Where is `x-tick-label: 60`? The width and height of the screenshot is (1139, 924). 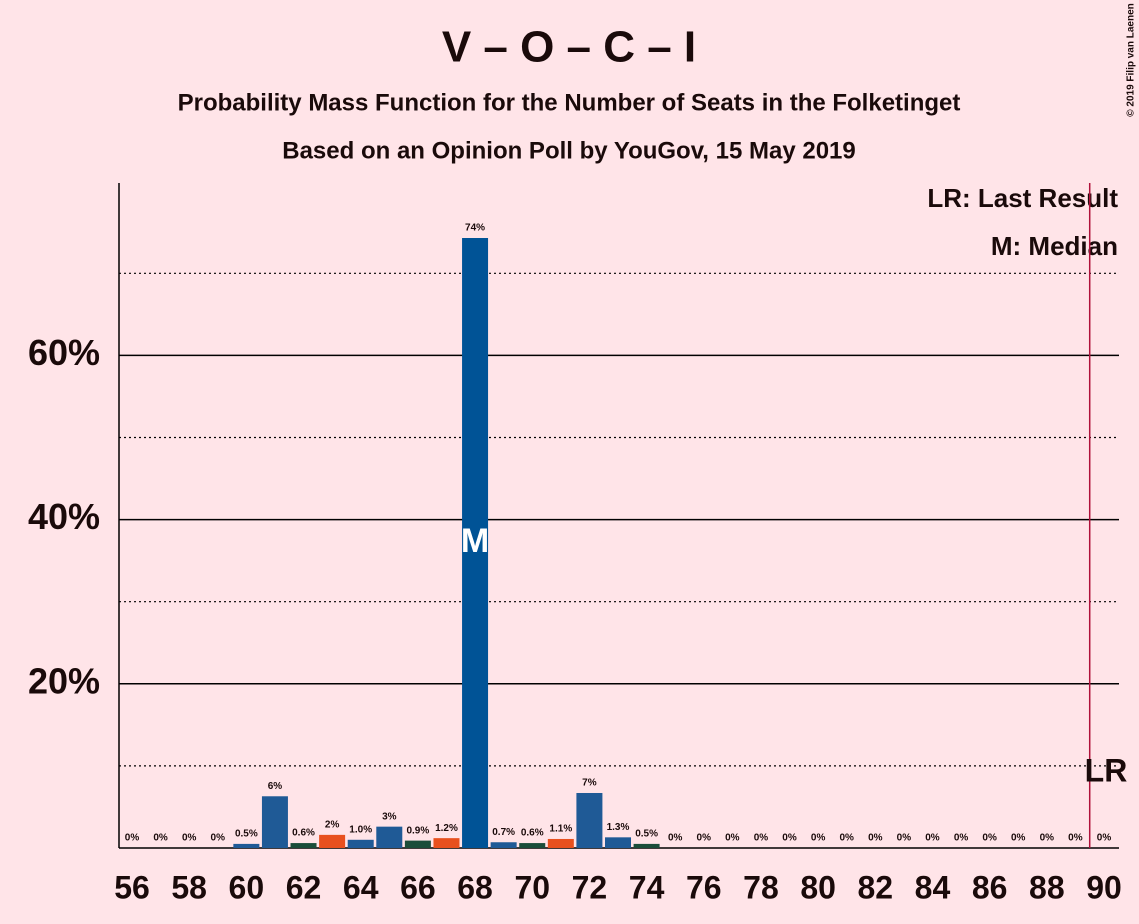
x-tick-label: 60 is located at coordinates (247, 887).